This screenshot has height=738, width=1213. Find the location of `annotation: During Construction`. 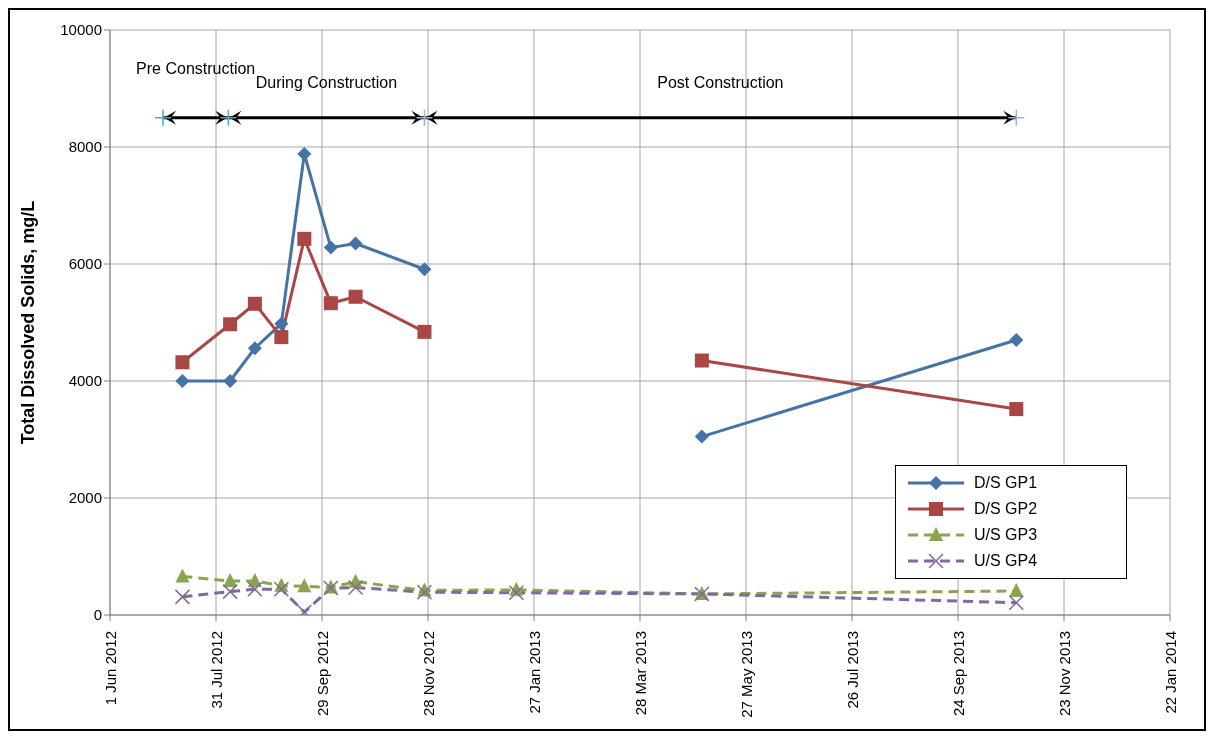

annotation: During Construction is located at coordinates (326, 82).